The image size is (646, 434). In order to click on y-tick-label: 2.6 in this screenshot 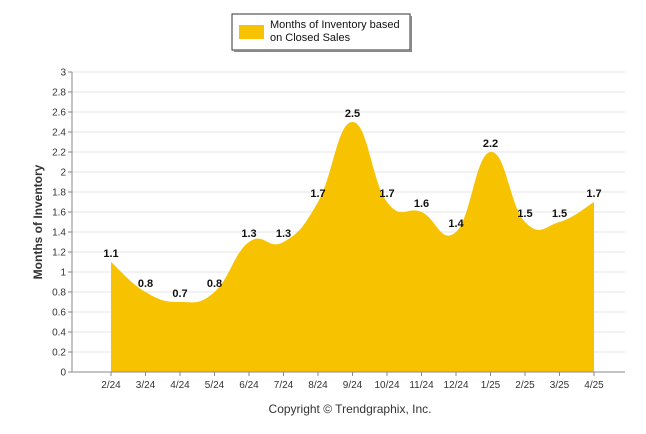, I will do `click(59, 113)`.